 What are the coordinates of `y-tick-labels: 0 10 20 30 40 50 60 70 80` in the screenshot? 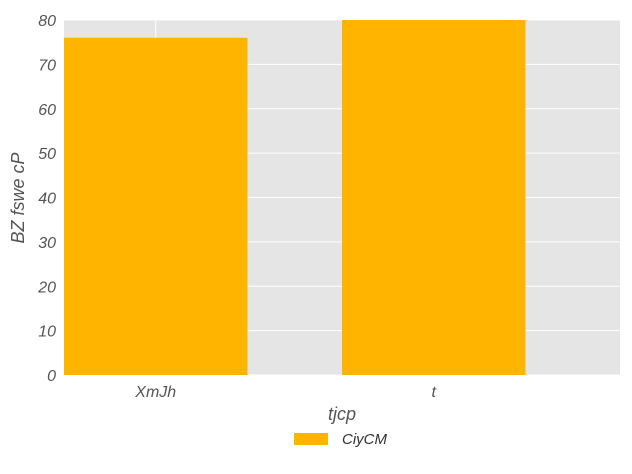 It's located at (46, 199).